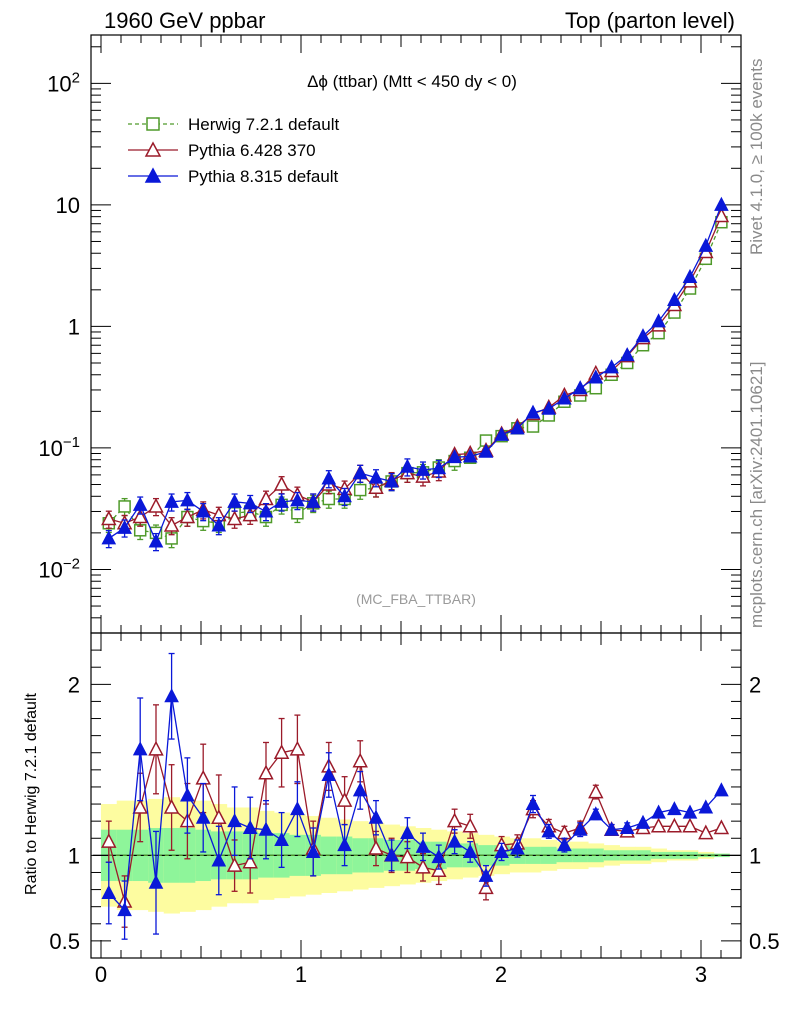 Image resolution: width=786 pixels, height=1024 pixels. What do you see at coordinates (59, 568) in the screenshot?
I see `y-label-1e-2: 10−2` at bounding box center [59, 568].